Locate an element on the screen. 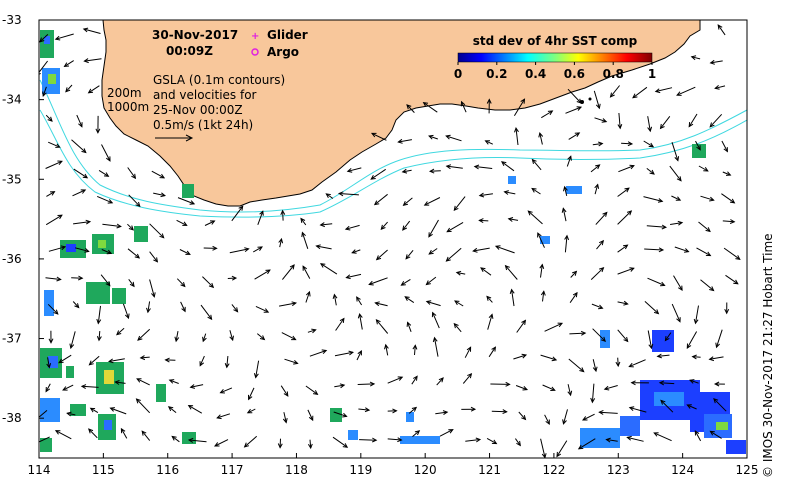 The height and width of the screenshot is (492, 790). info-line-4: 0.5m/s (1kt 24h) is located at coordinates (203, 125).